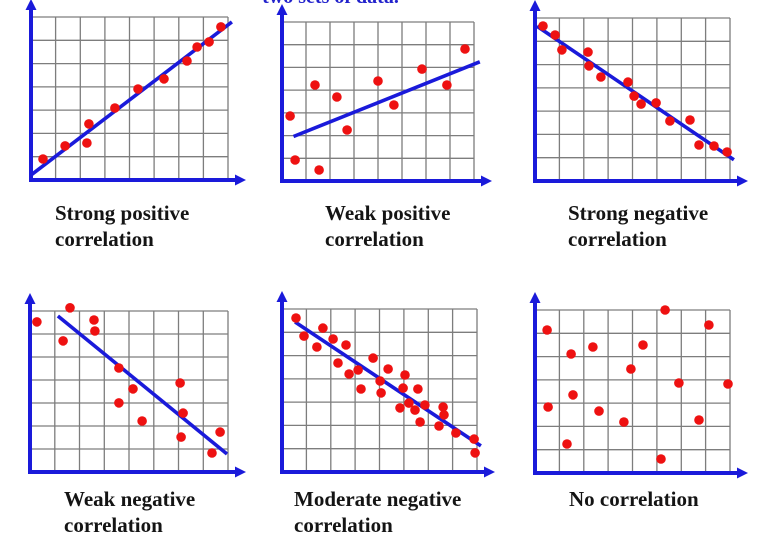 This screenshot has width=768, height=540. I want to click on plot-no-correlation, so click(638, 385).